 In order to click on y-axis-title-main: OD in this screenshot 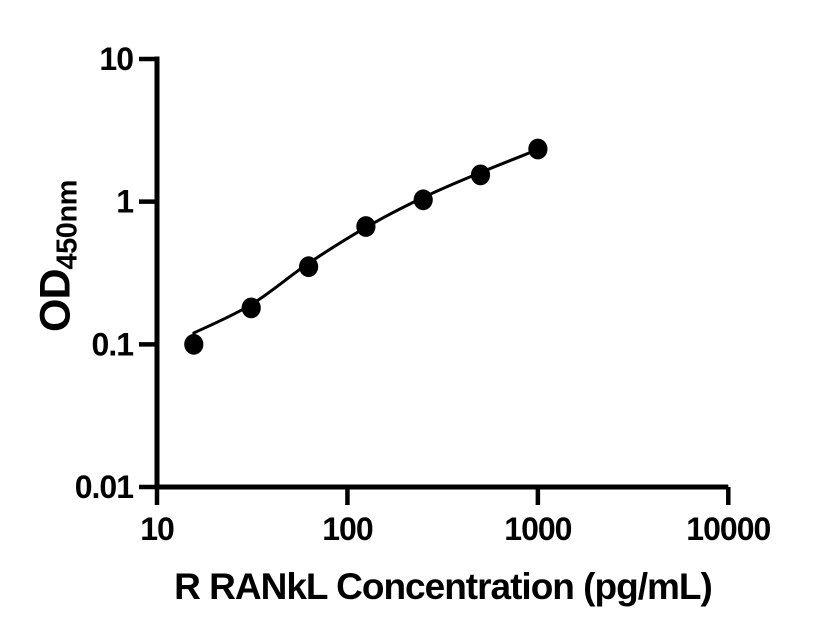, I will do `click(55, 300)`.